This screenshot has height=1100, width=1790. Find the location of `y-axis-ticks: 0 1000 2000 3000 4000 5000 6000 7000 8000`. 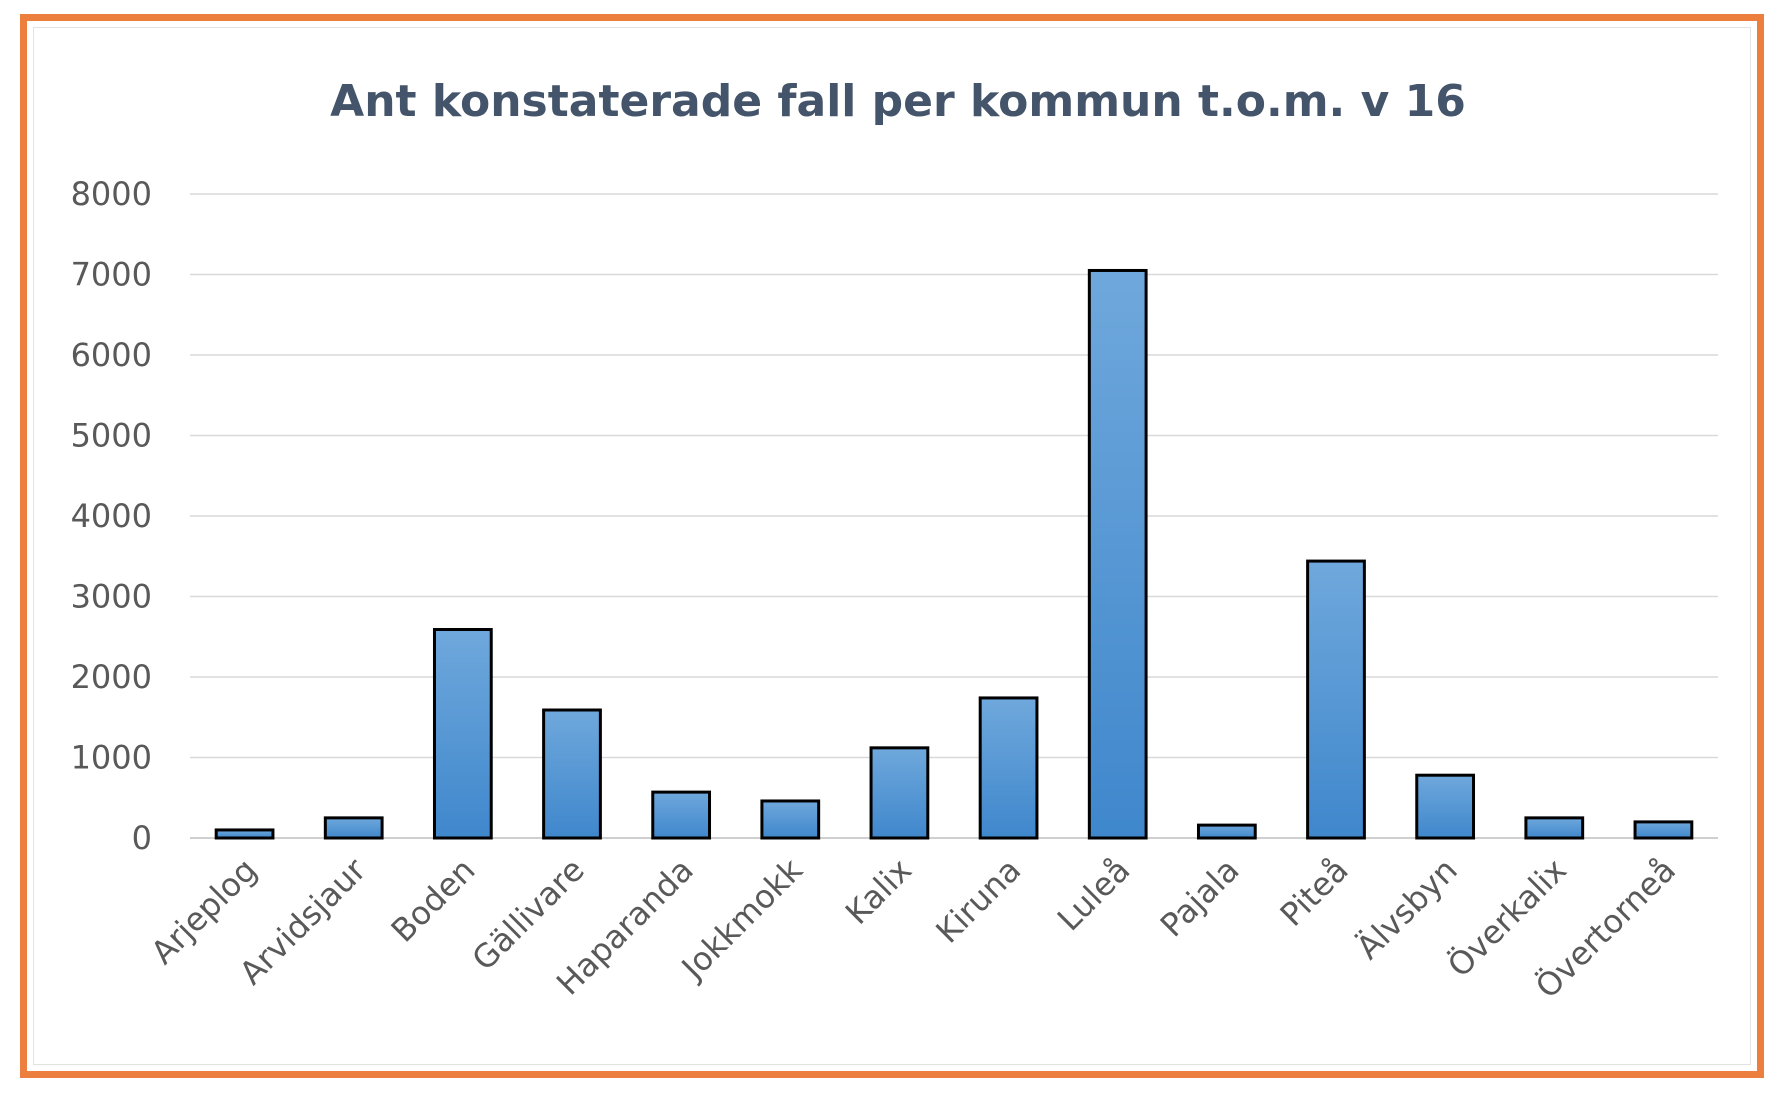

y-axis-ticks: 0 1000 2000 3000 4000 5000 6000 7000 8000 is located at coordinates (111, 516).